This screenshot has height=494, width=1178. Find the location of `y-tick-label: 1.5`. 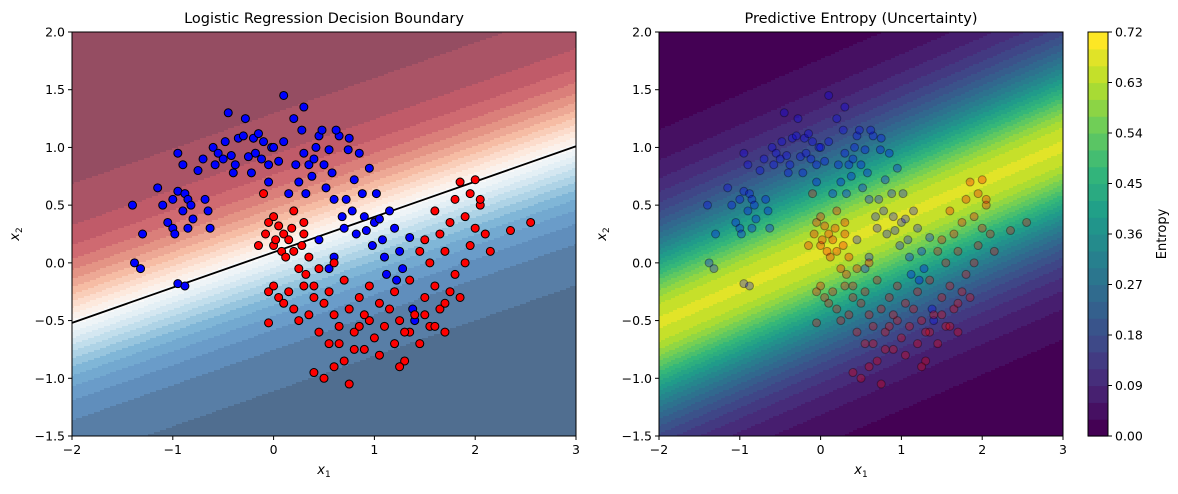

y-tick-label: 1.5 is located at coordinates (642, 89).